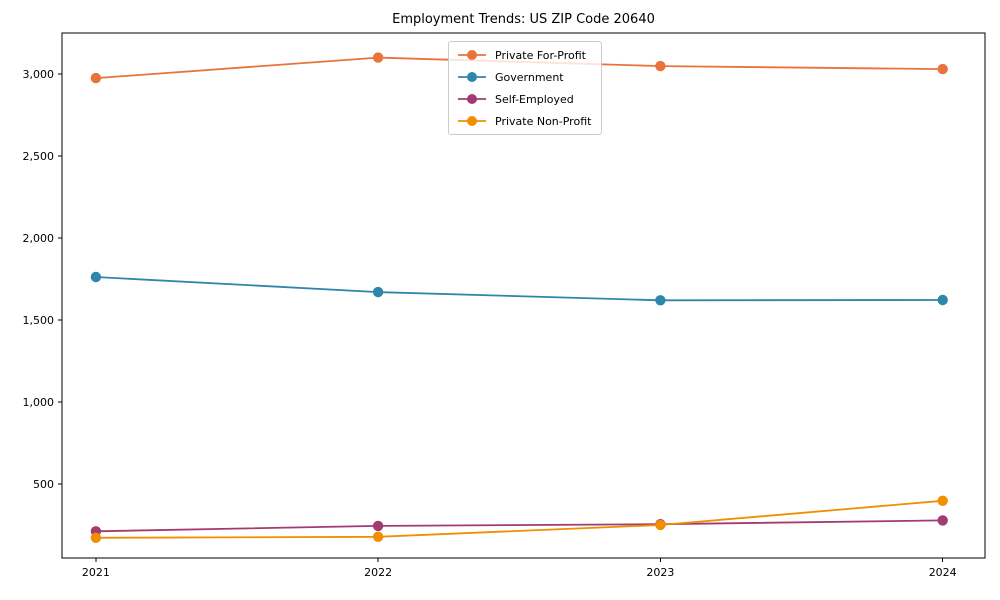 The width and height of the screenshot is (1000, 600). Describe the element at coordinates (529, 77) in the screenshot. I see `legend-label: Government` at that location.